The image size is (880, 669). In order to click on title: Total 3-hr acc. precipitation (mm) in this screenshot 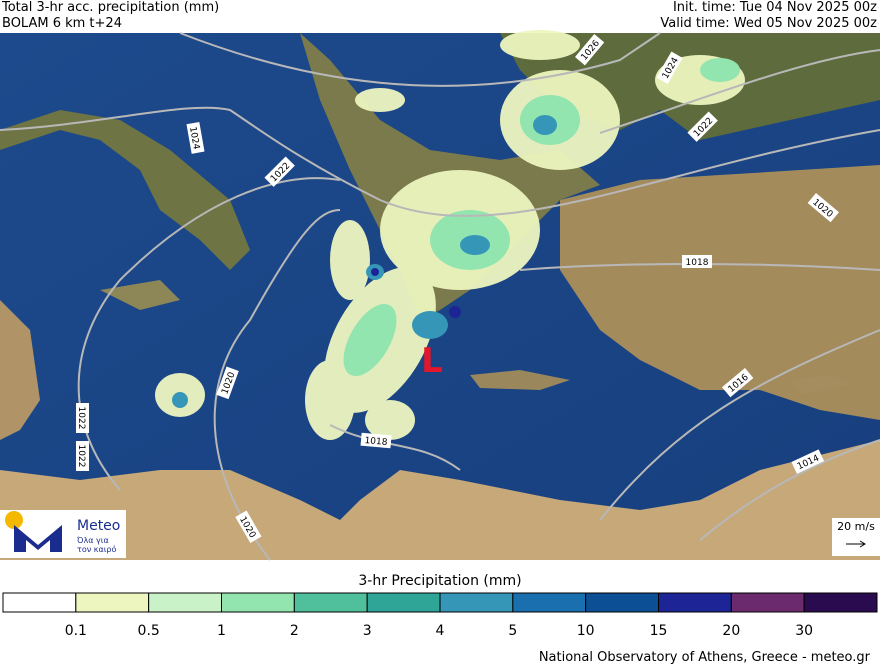, I will do `click(110, 7)`.